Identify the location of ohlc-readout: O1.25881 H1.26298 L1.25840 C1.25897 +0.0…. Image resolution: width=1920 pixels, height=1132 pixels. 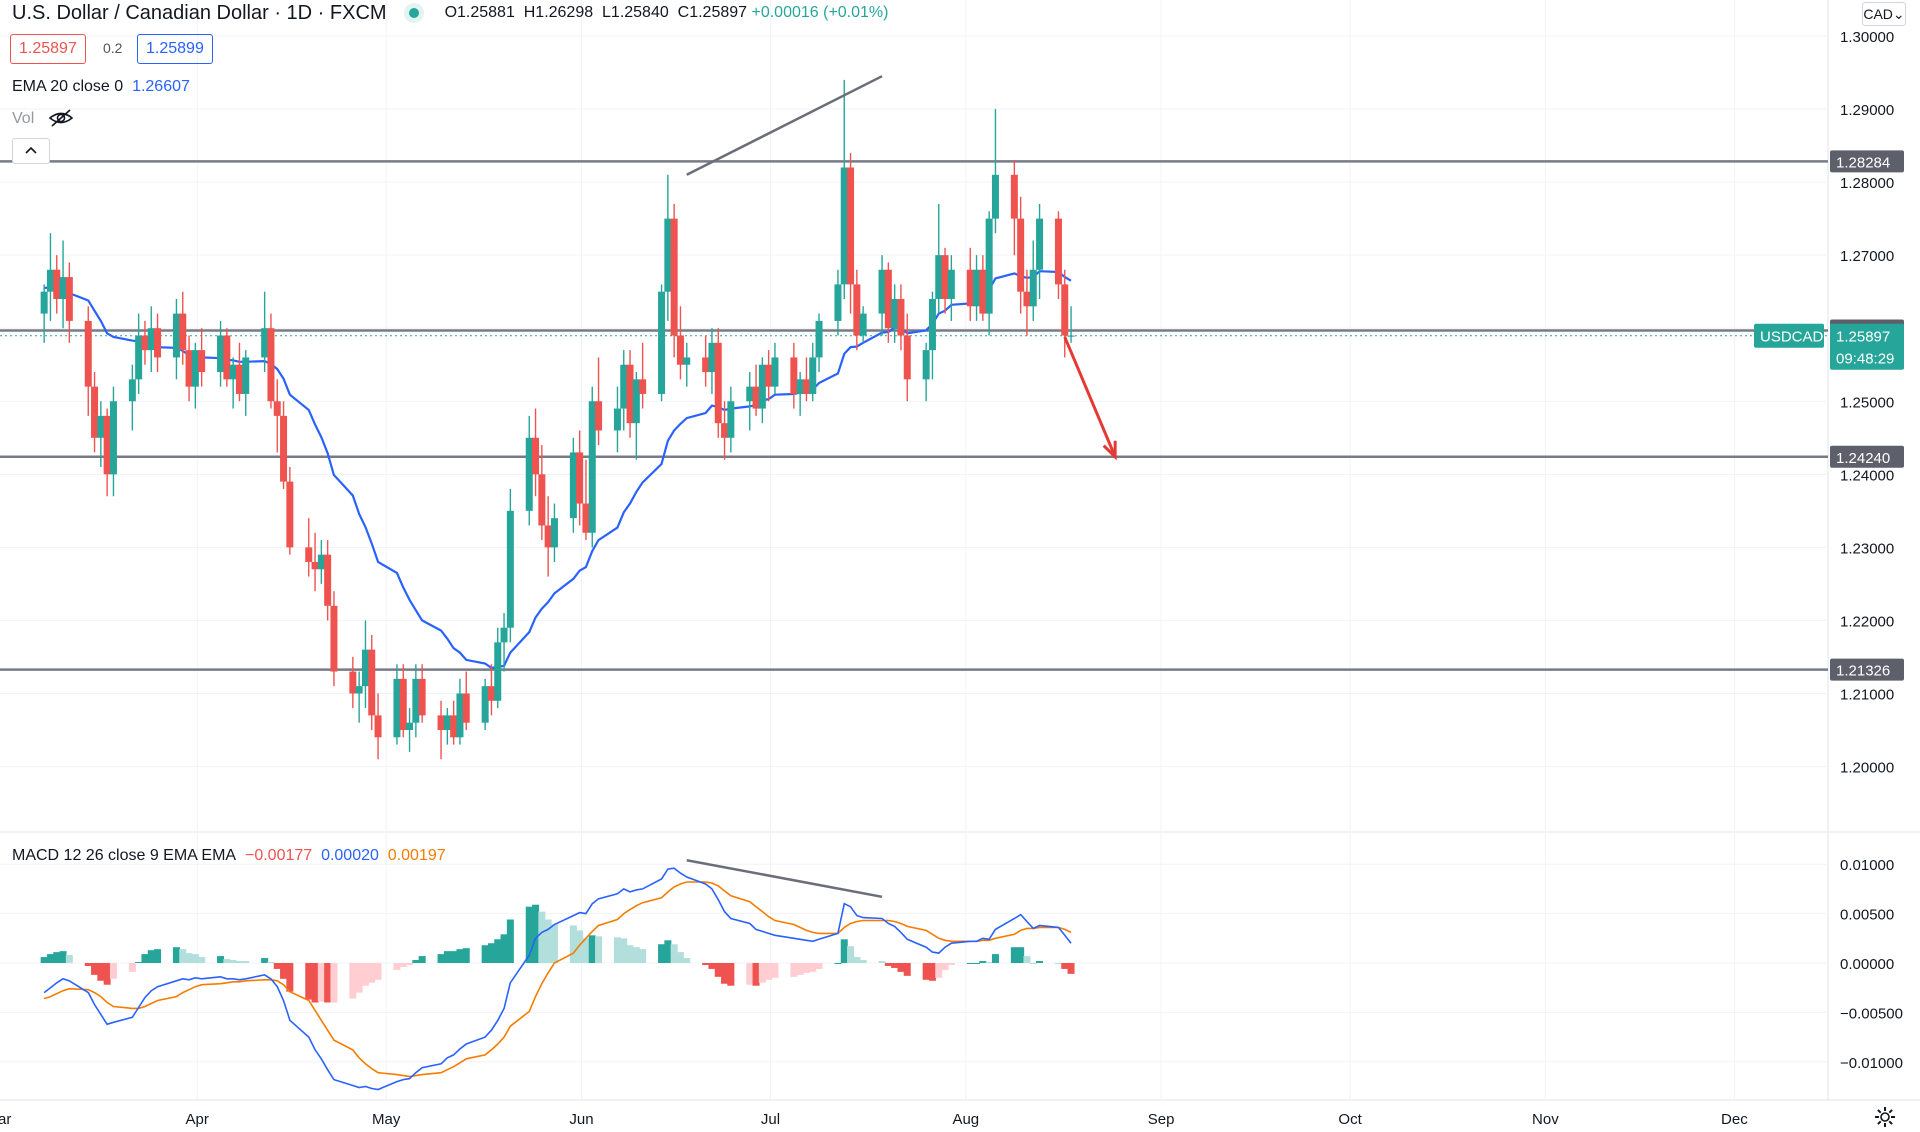
(667, 13).